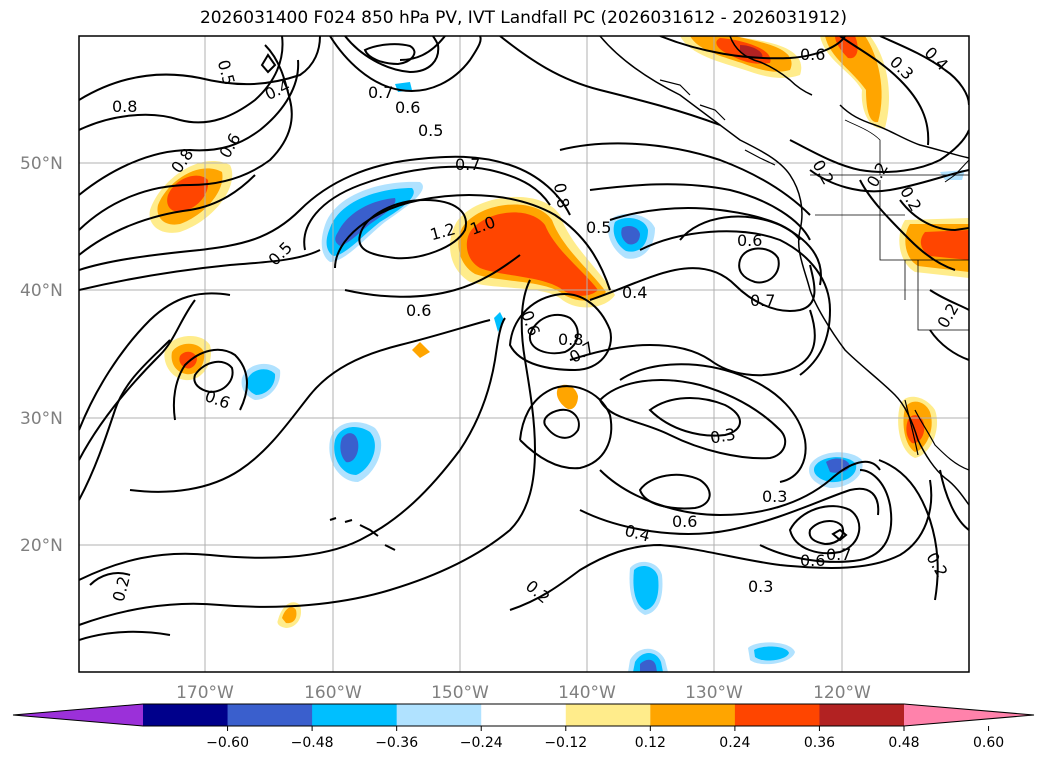  What do you see at coordinates (988, 743) in the screenshot?
I see `colorbar-tick-label: 0.60` at bounding box center [988, 743].